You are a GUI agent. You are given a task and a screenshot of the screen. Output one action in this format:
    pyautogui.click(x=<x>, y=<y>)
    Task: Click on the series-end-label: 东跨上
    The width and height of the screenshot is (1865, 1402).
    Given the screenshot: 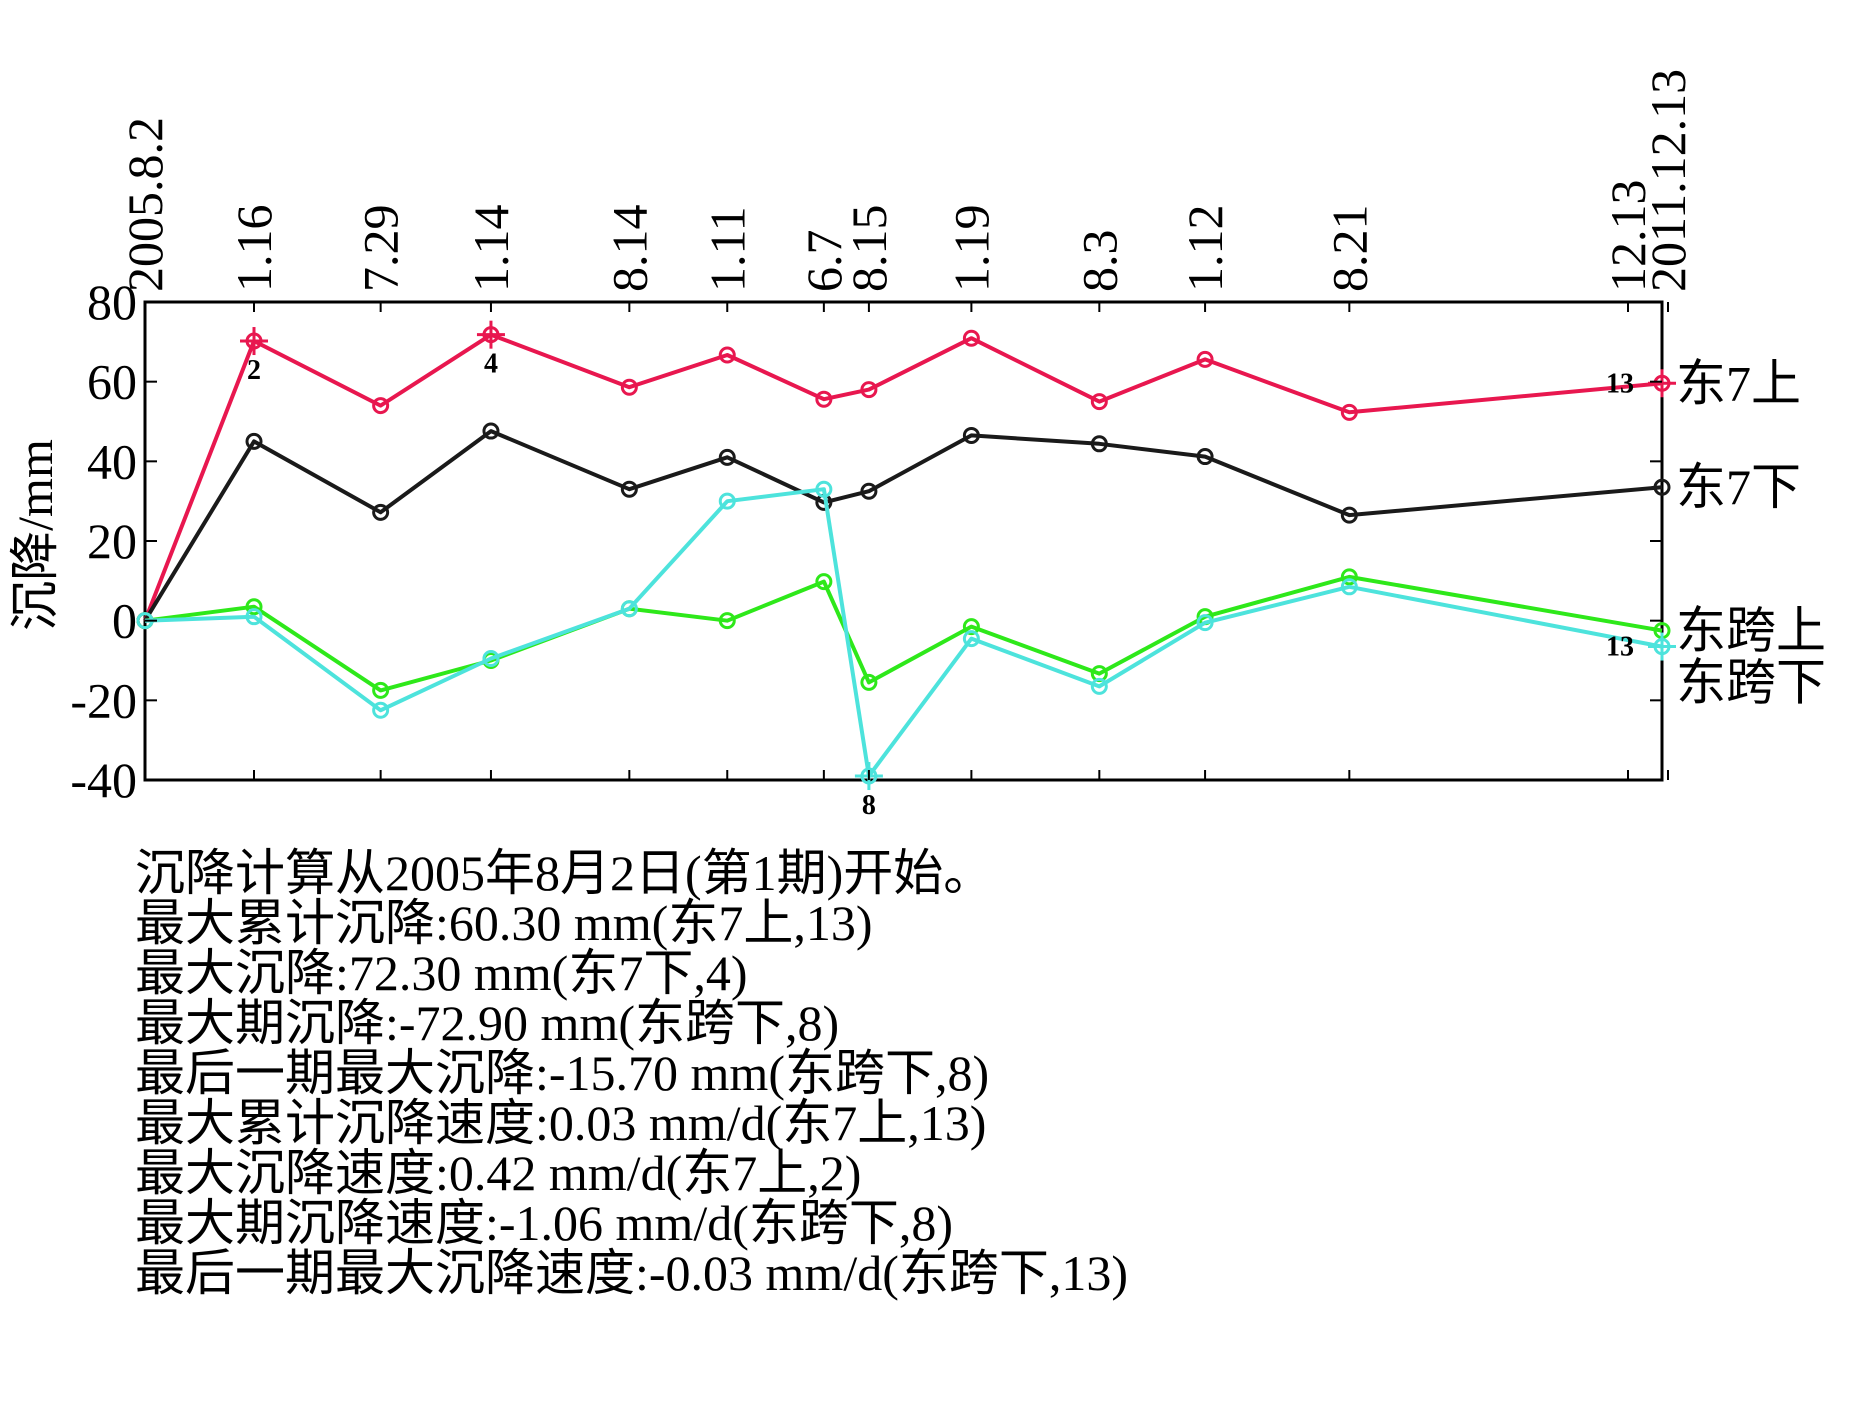 What is the action you would take?
    pyautogui.click(x=1751, y=631)
    